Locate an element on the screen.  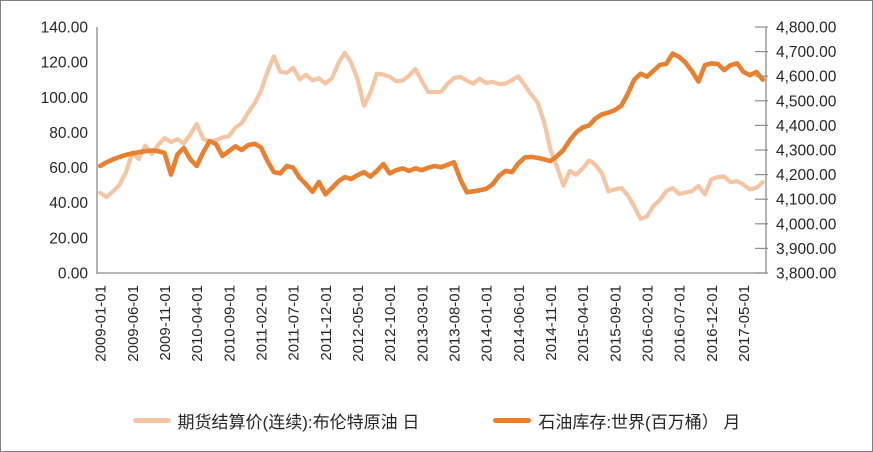
right-axis-tick-label: 4,400.00 is located at coordinates (806, 126).